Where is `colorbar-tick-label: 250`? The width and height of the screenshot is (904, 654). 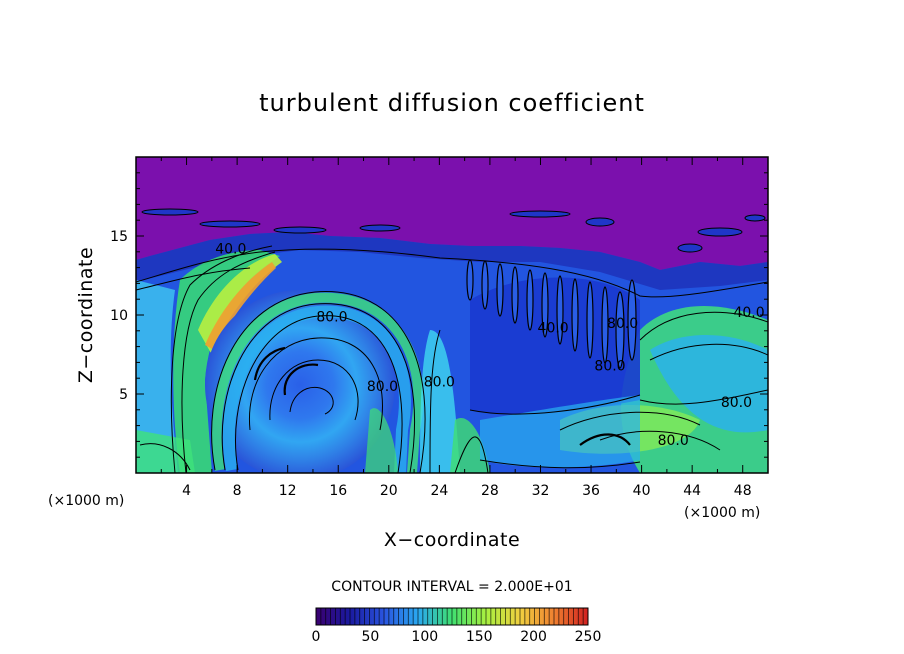 colorbar-tick-label: 250 is located at coordinates (588, 637).